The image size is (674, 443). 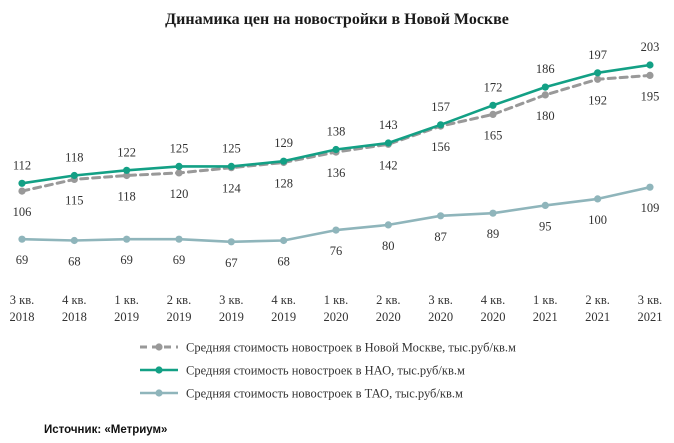 What do you see at coordinates (336, 251) in the screenshot?
I see `series-2-data-label: 76` at bounding box center [336, 251].